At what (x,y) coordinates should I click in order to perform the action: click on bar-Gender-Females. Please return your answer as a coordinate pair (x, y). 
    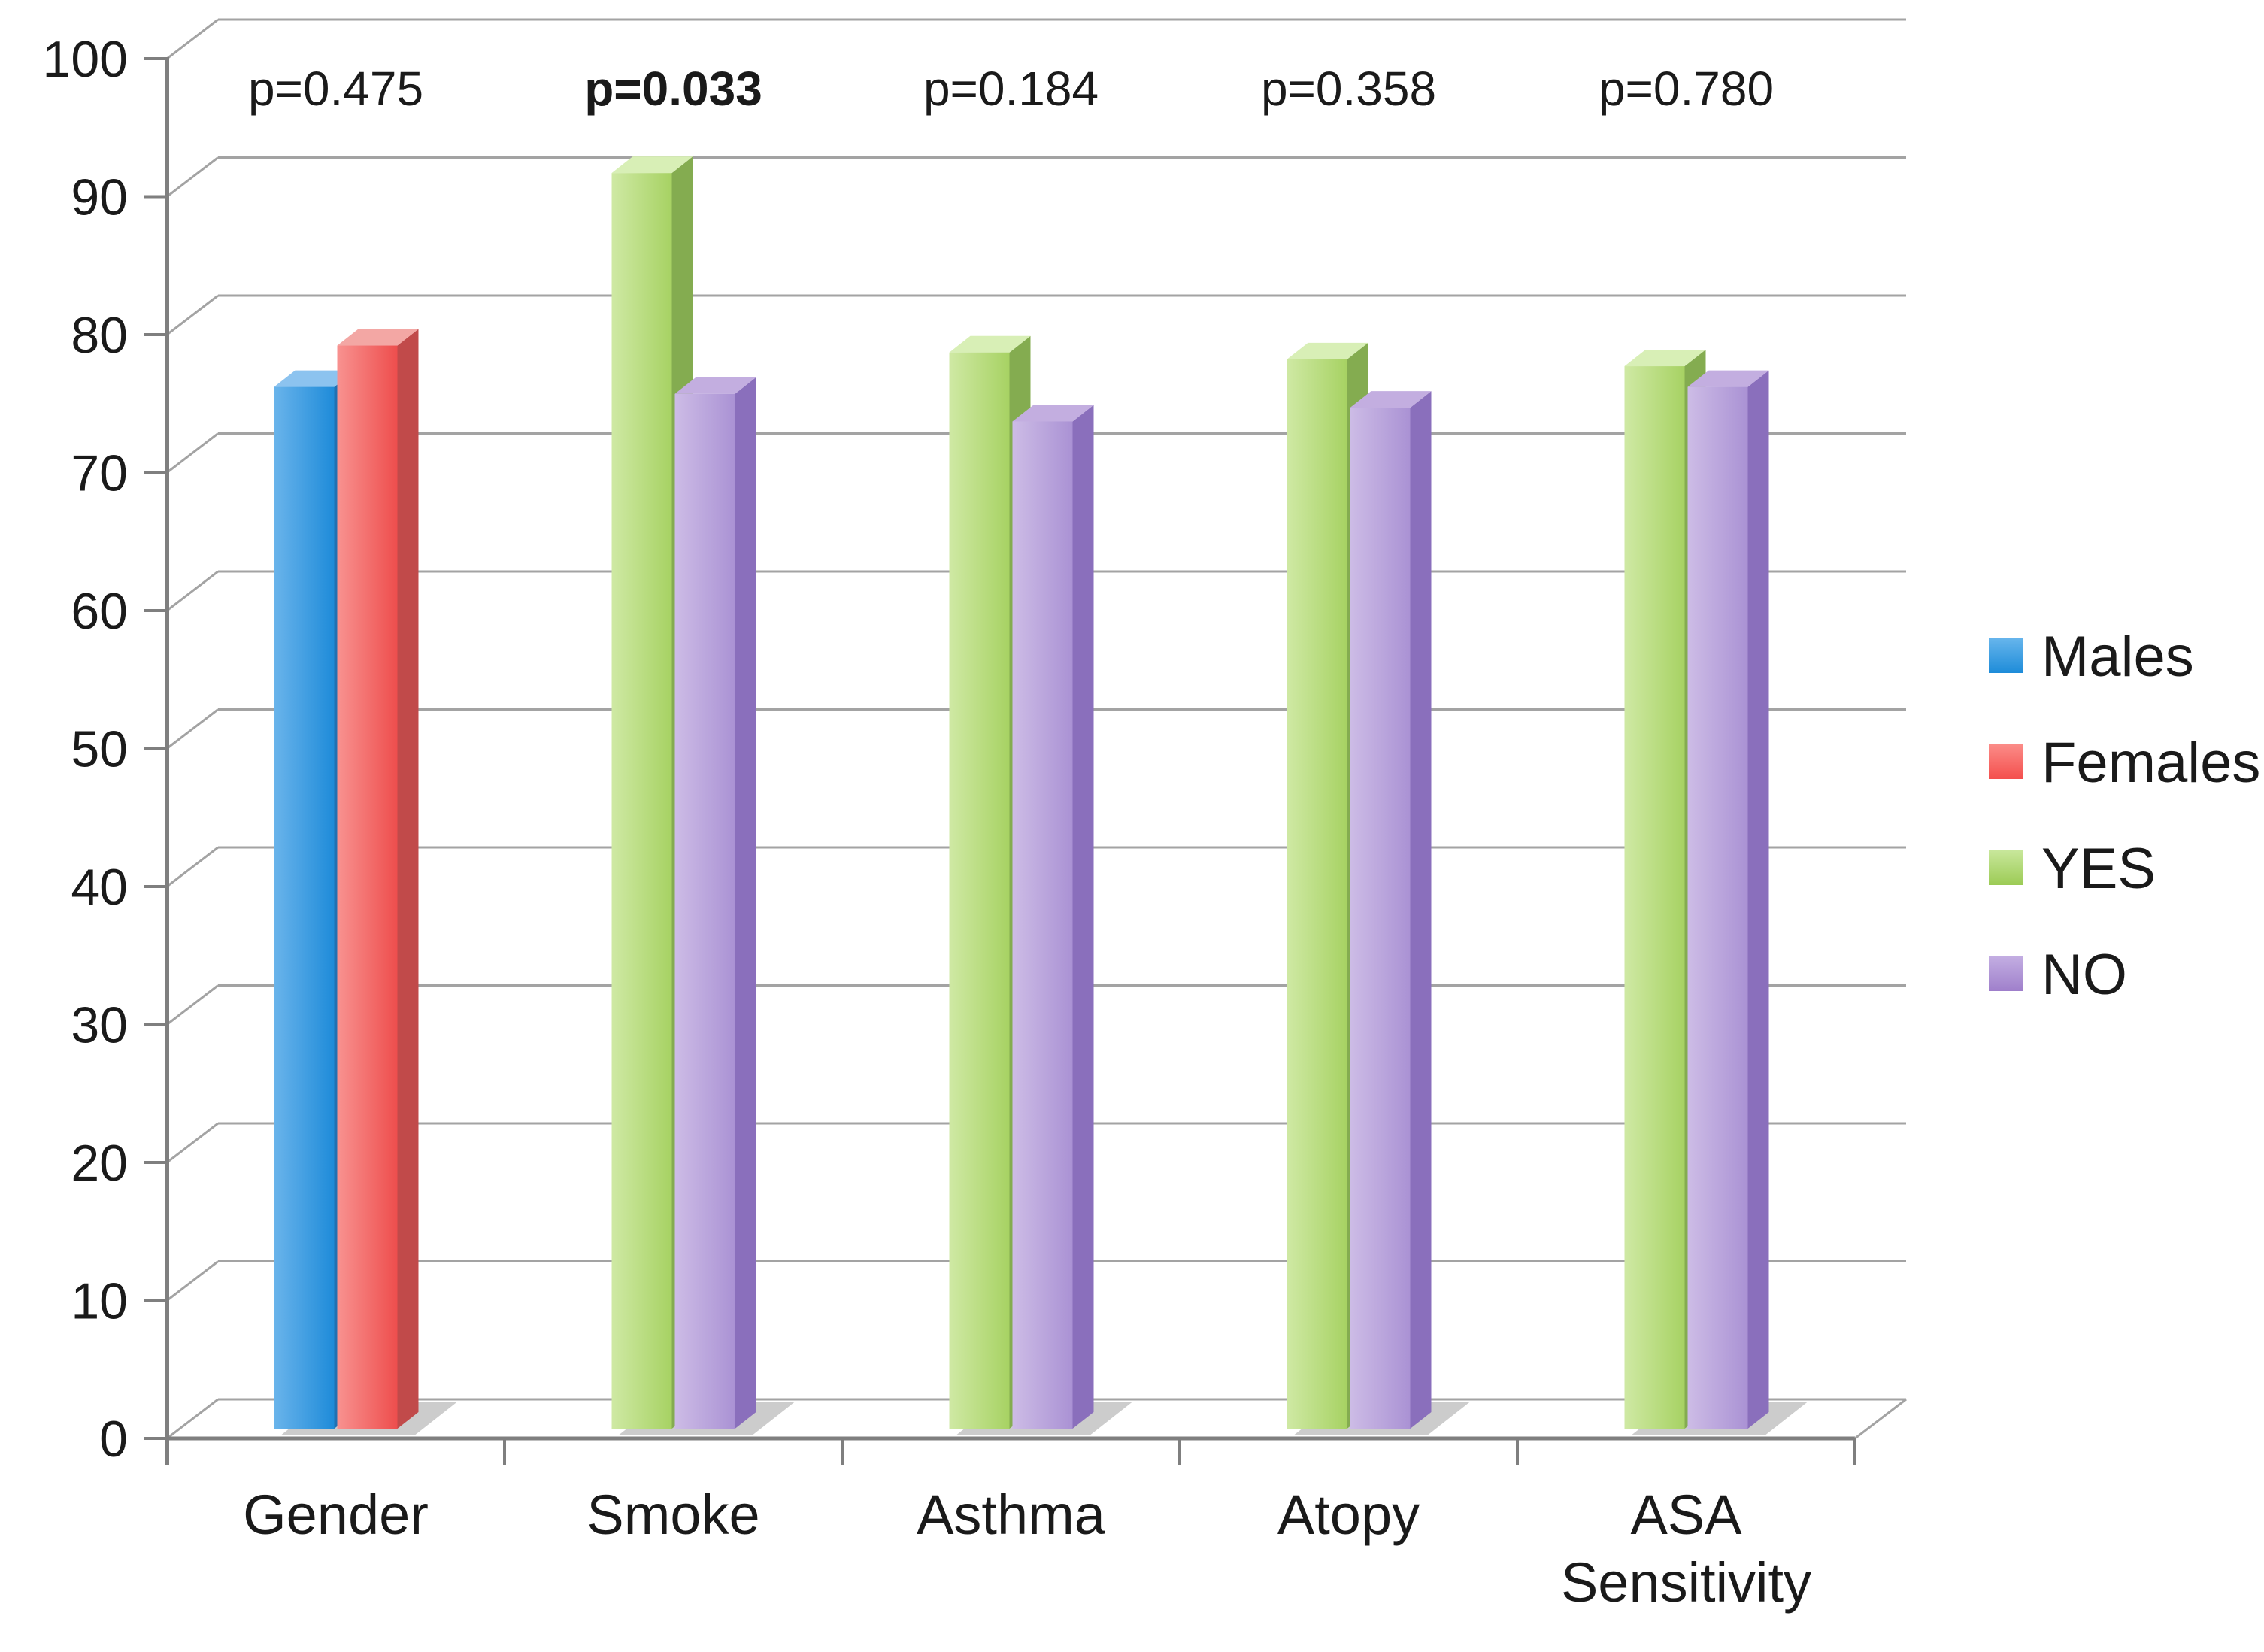
    Looking at the image, I should click on (378, 879).